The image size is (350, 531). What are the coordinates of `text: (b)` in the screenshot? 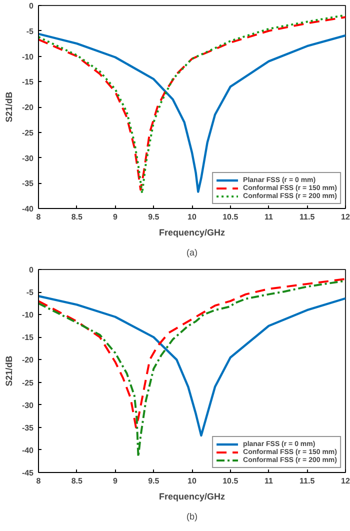 It's located at (192, 517).